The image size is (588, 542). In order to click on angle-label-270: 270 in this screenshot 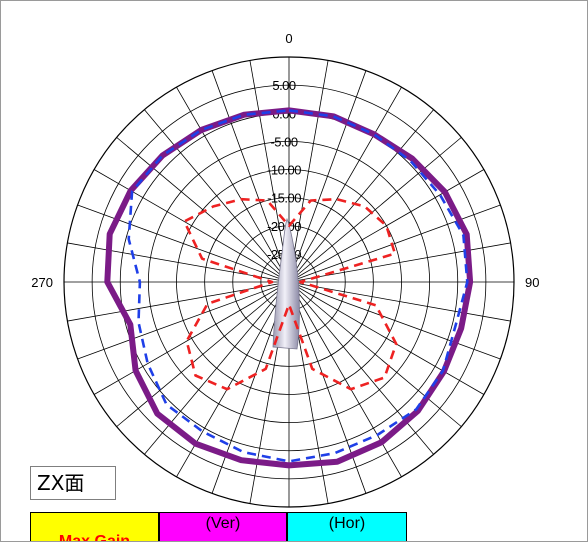, I will do `click(42, 282)`.